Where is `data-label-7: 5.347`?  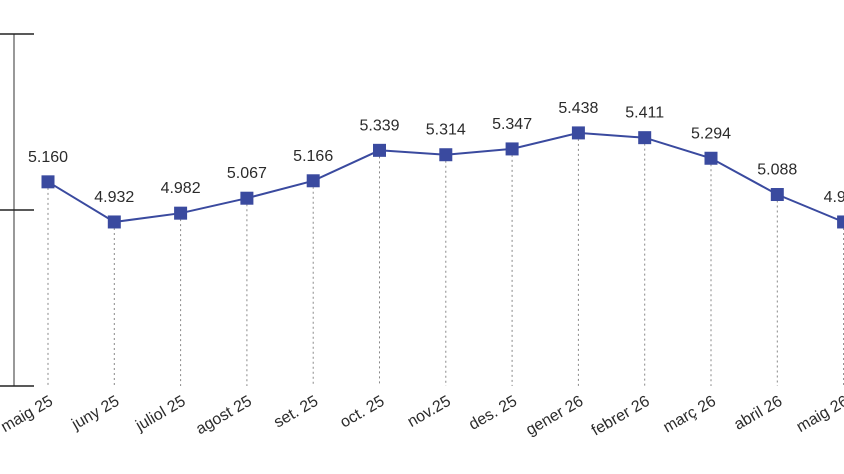 data-label-7: 5.347 is located at coordinates (512, 124).